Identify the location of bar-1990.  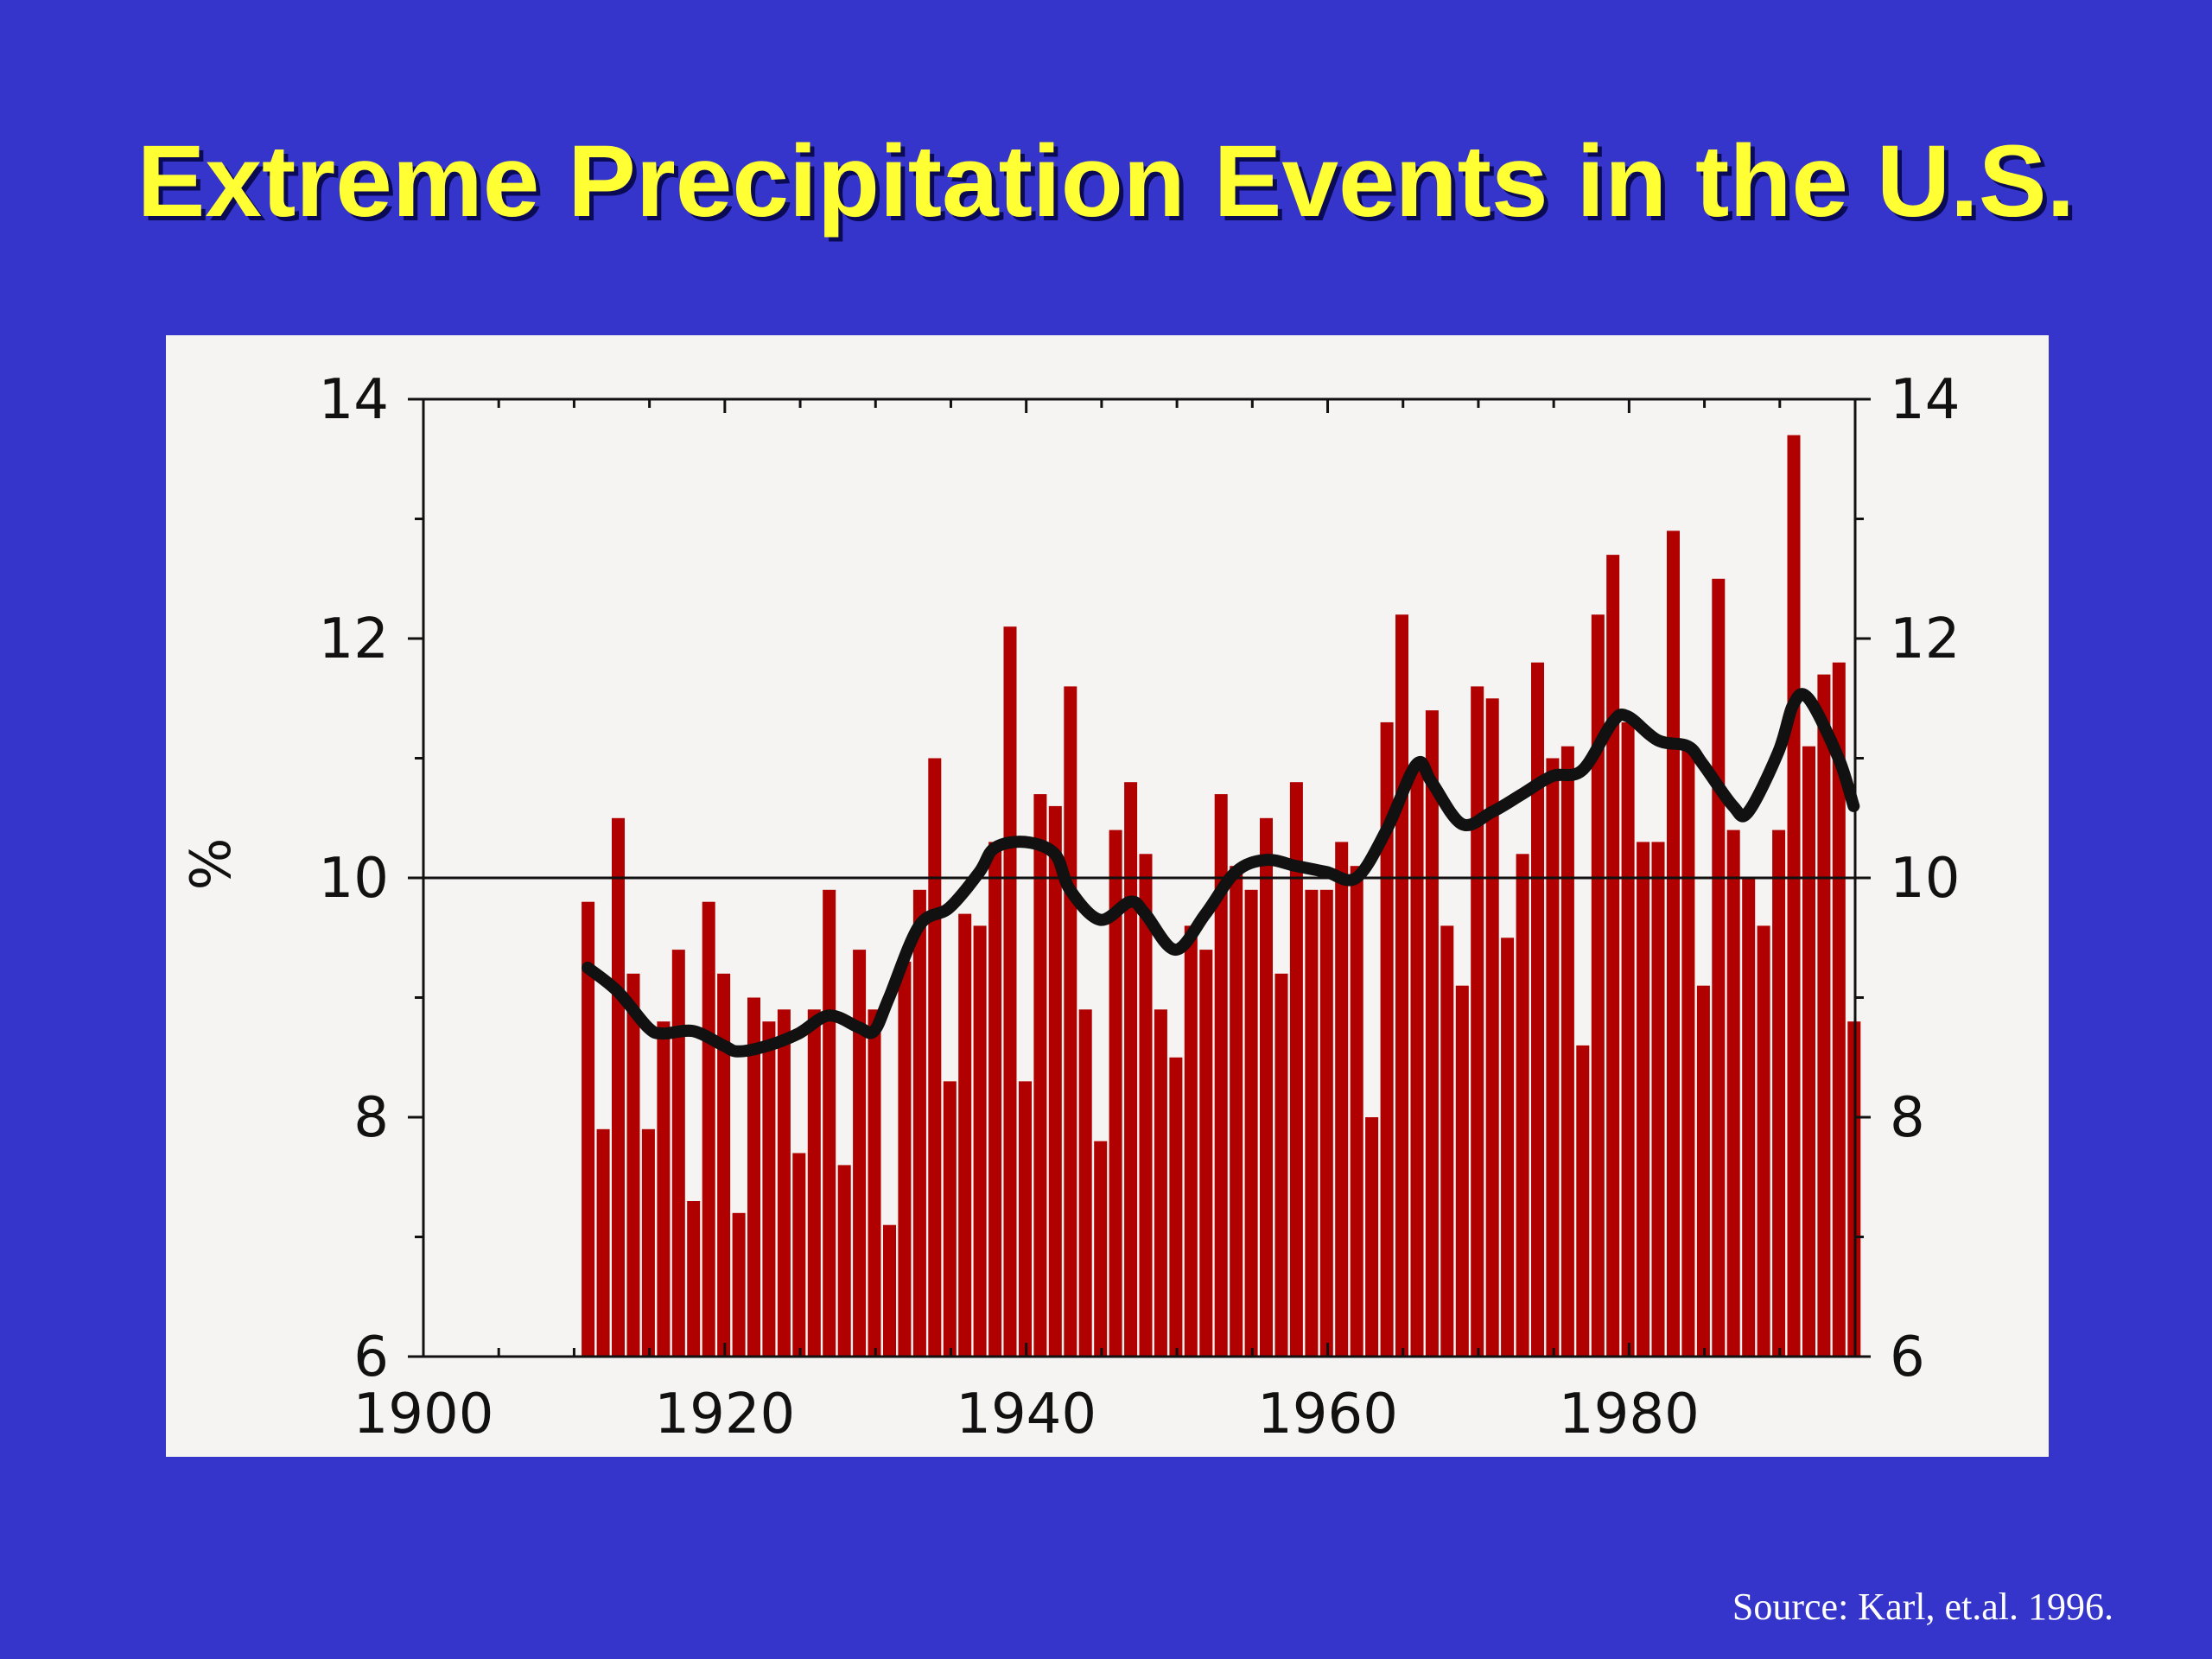
(1794, 896).